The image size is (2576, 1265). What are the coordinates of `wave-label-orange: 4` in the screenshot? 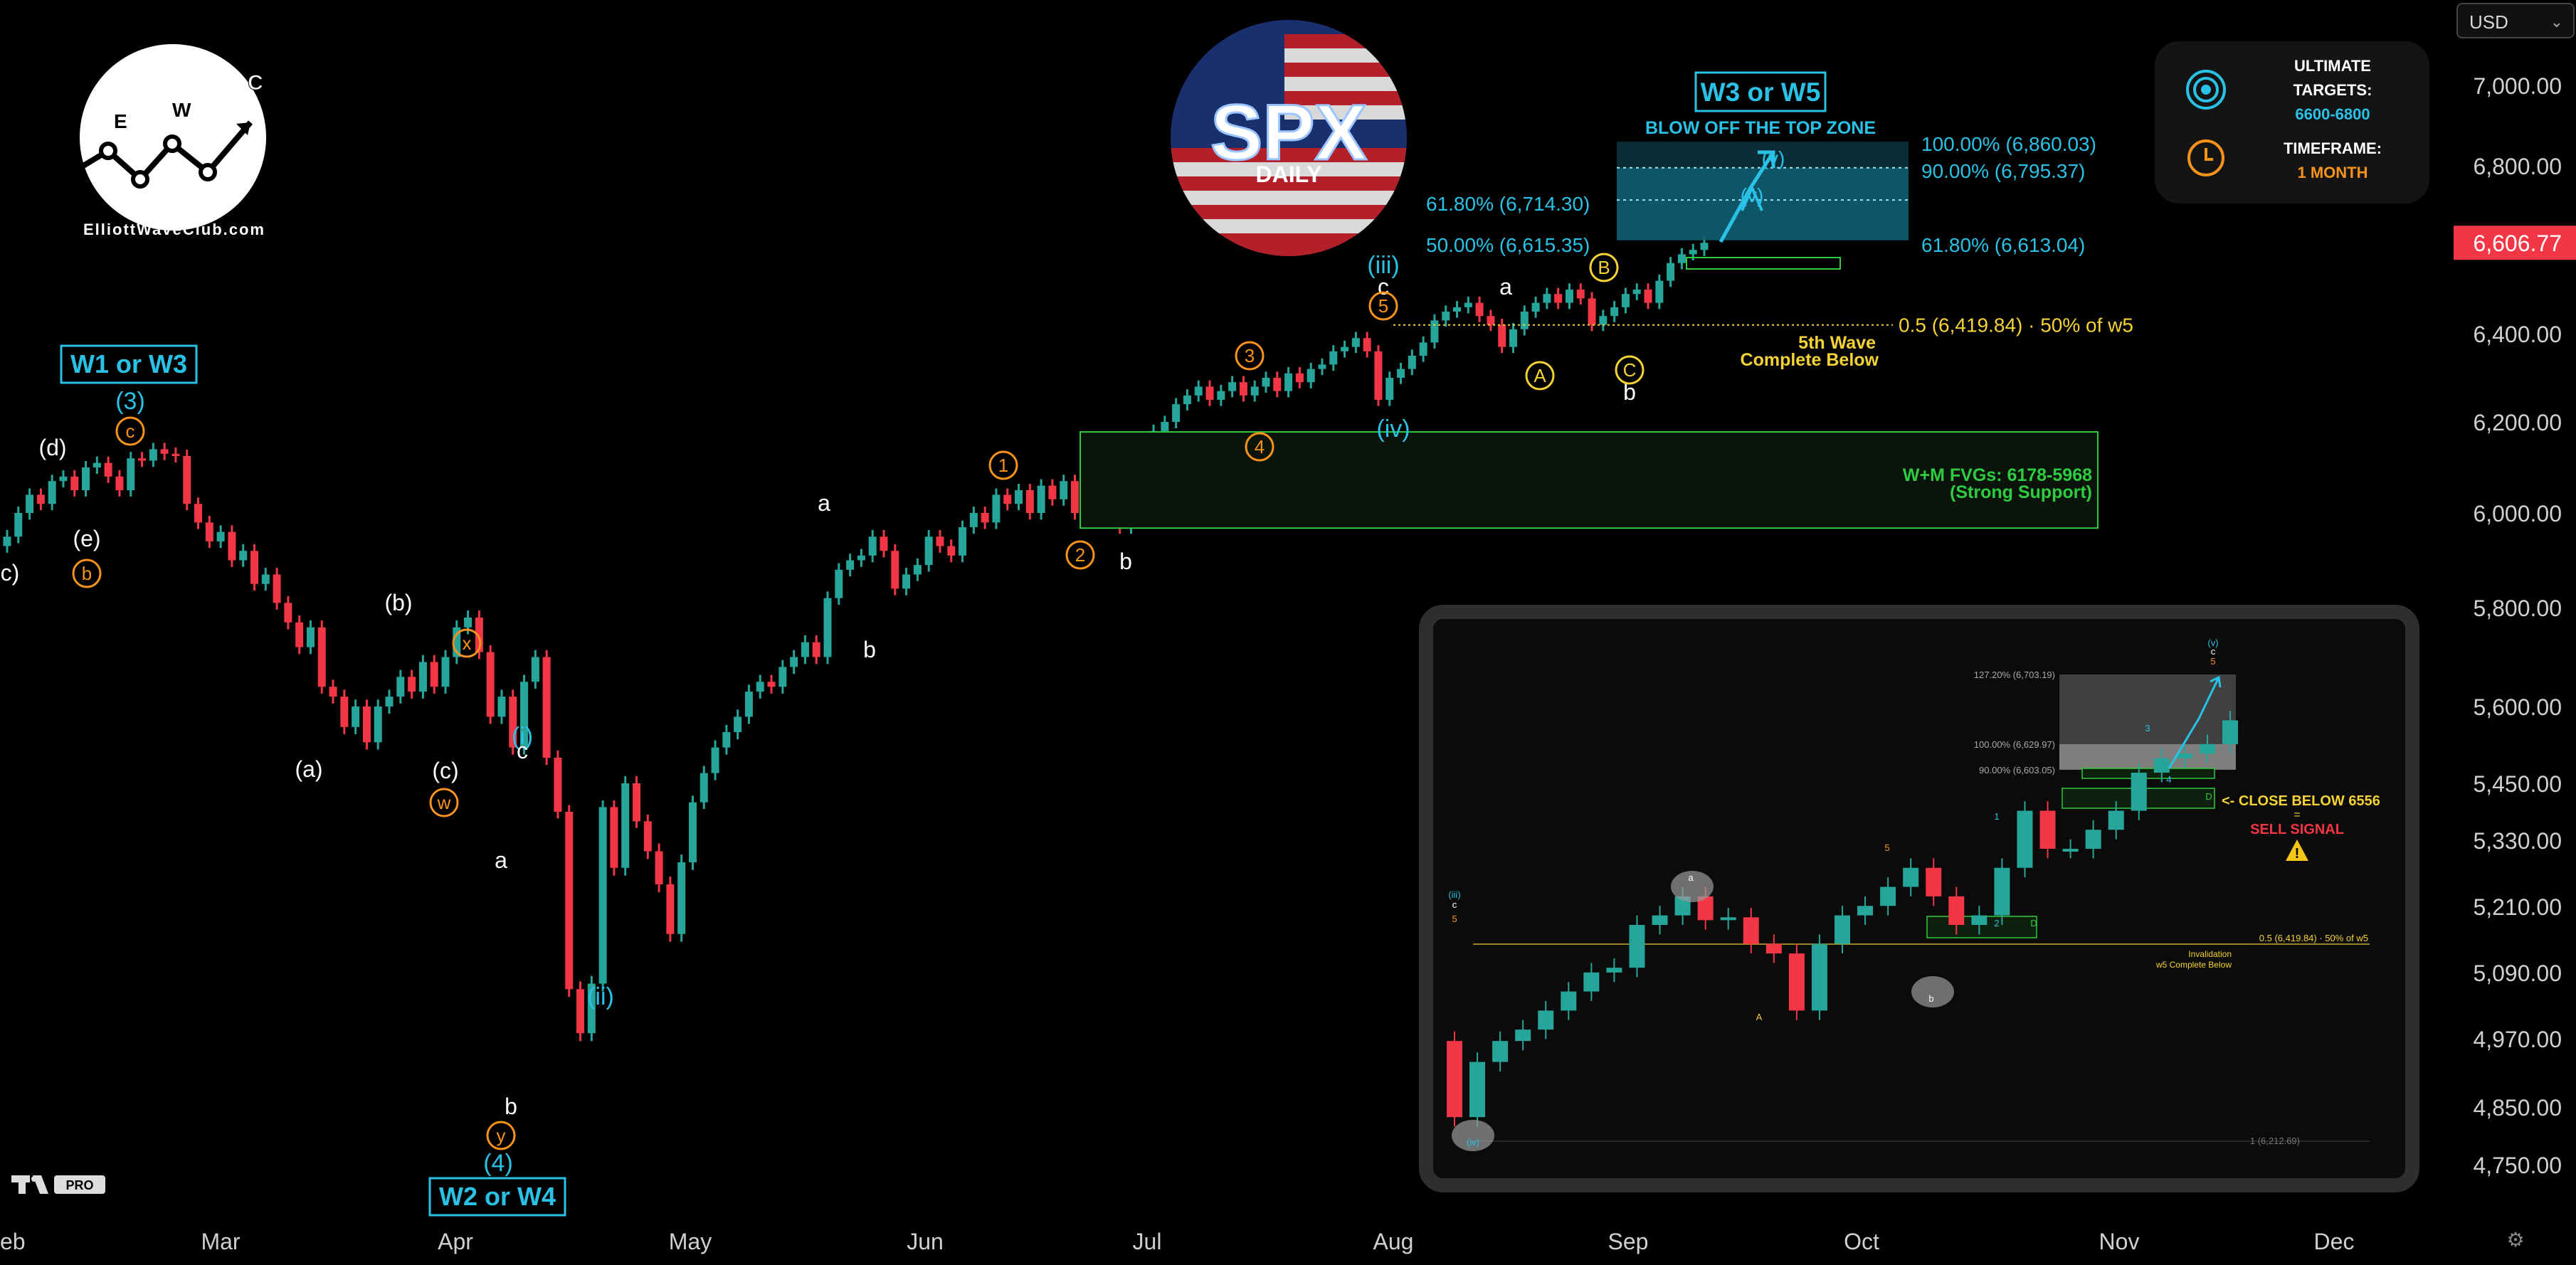 It's located at (1260, 446).